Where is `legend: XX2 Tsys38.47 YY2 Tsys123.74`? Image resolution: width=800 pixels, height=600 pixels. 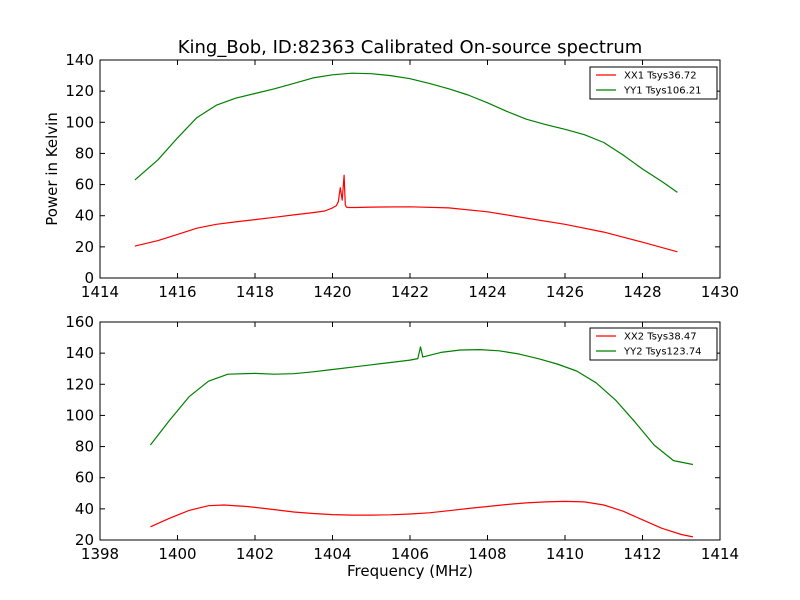 legend: XX2 Tsys38.47 YY2 Tsys123.74 is located at coordinates (653, 344).